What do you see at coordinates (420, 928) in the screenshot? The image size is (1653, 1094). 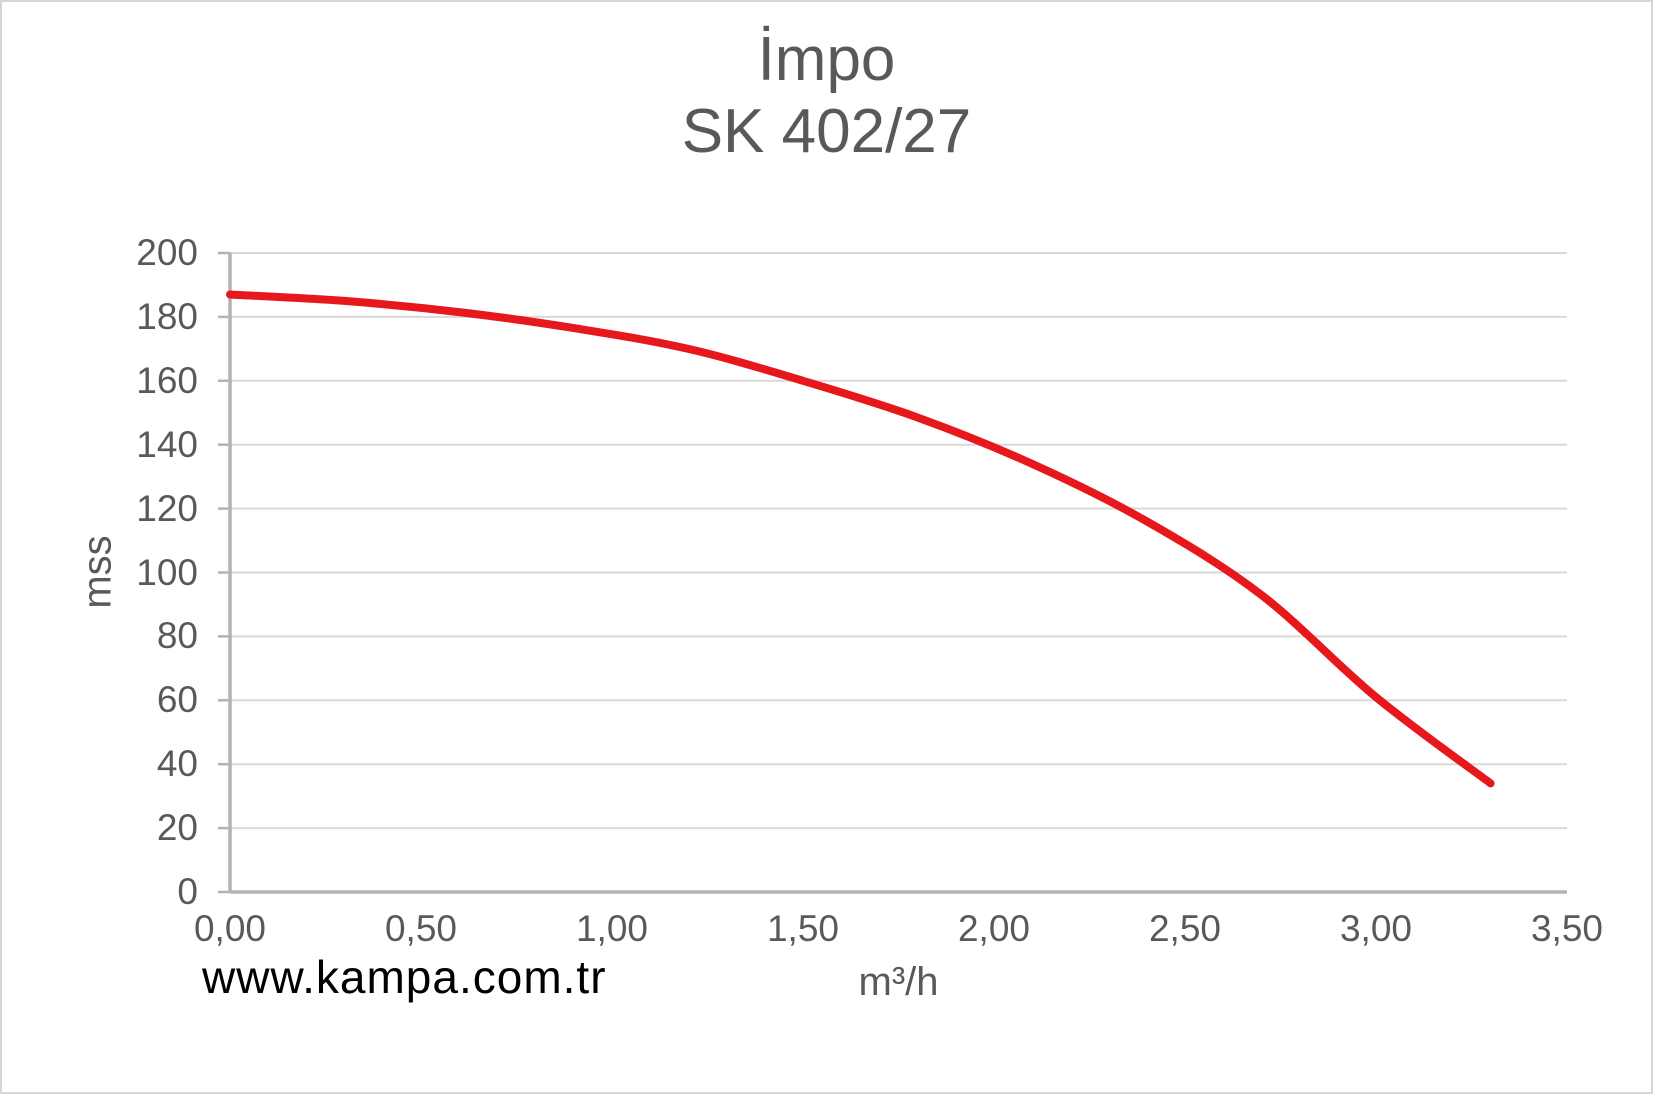 I see `x-tick-label: 0,50` at bounding box center [420, 928].